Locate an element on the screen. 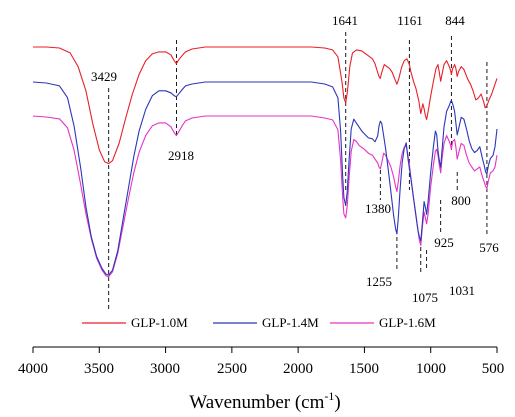 The width and height of the screenshot is (515, 417). peak-label-925: 925 is located at coordinates (444, 242).